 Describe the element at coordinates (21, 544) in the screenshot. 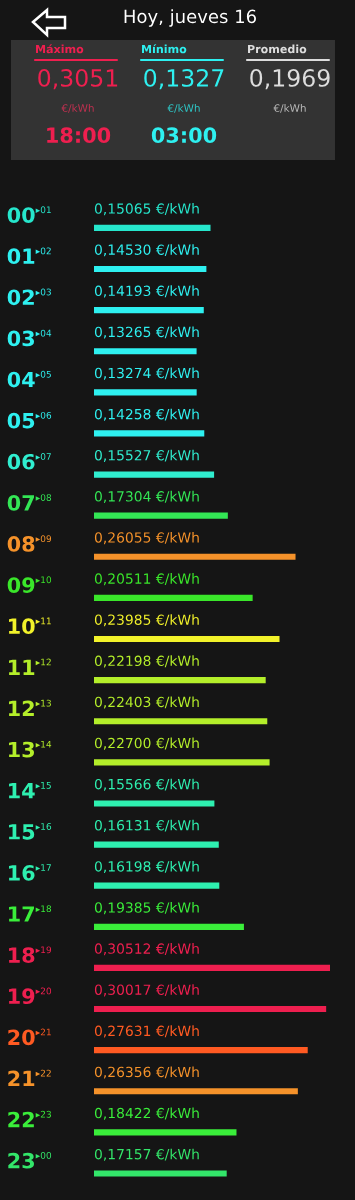

I see `y-tick-label: 08` at that location.